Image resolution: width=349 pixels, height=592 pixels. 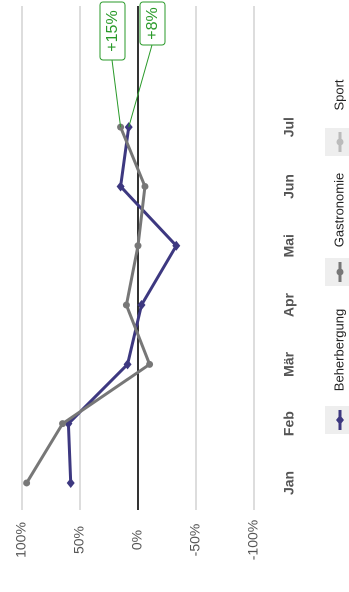 I want to click on x-tick-label: Mai, so click(x=289, y=245).